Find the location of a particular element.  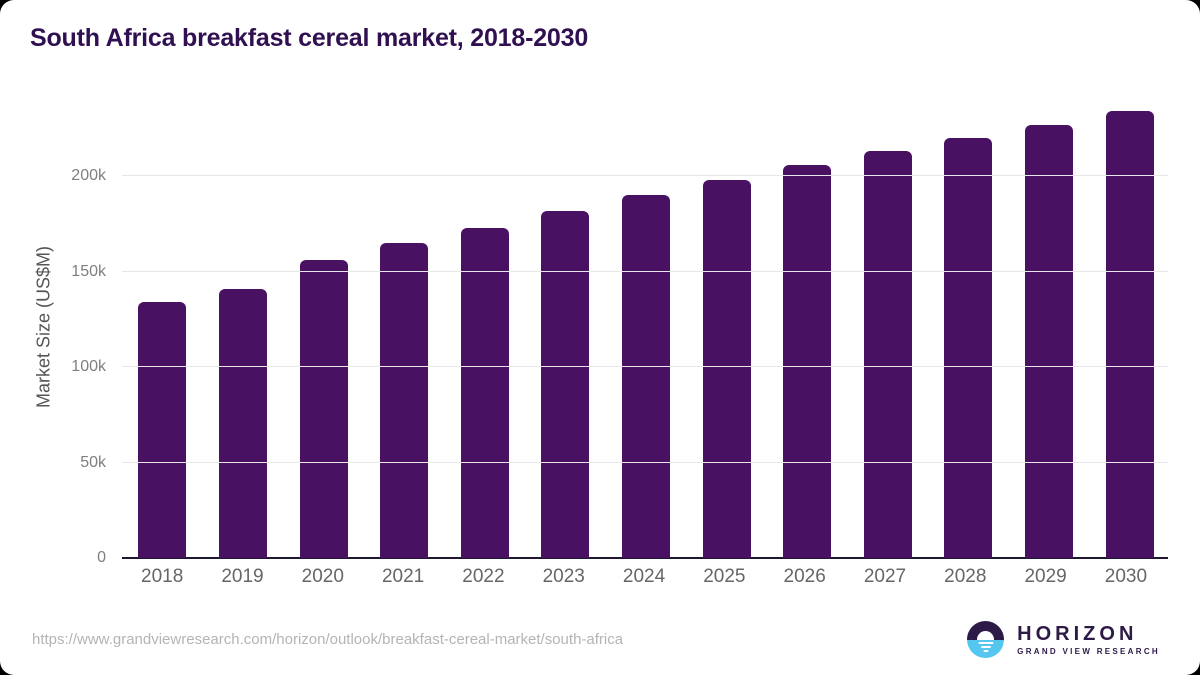

bar-col-2027 is located at coordinates (887, 327).